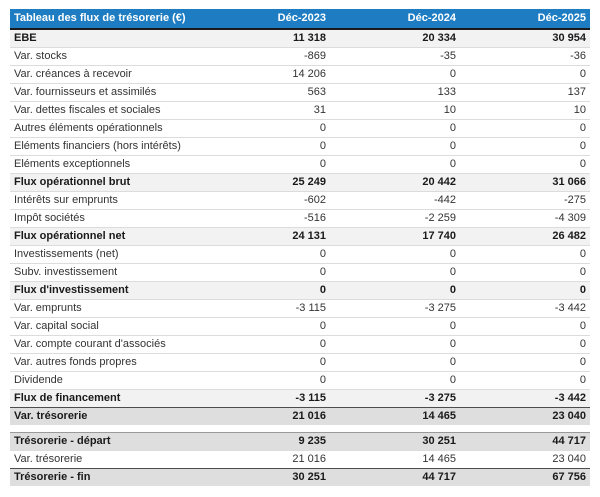 The width and height of the screenshot is (600, 497). I want to click on cell-value: 137, so click(576, 92).